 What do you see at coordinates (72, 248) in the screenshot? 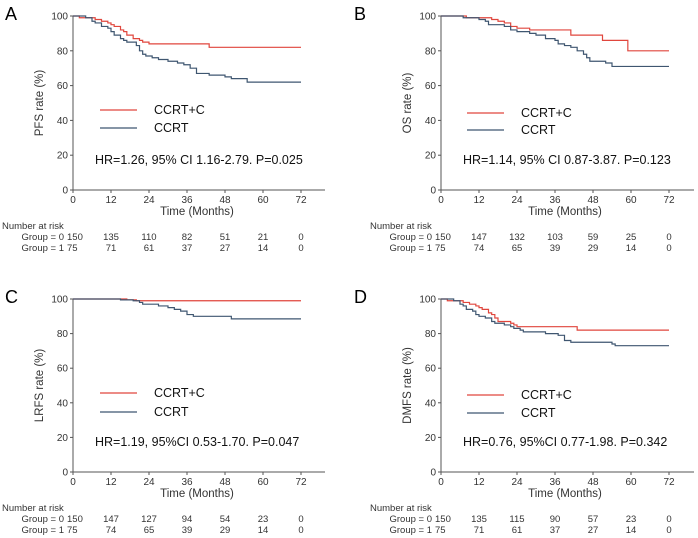
I see `risk-count: 75` at bounding box center [72, 248].